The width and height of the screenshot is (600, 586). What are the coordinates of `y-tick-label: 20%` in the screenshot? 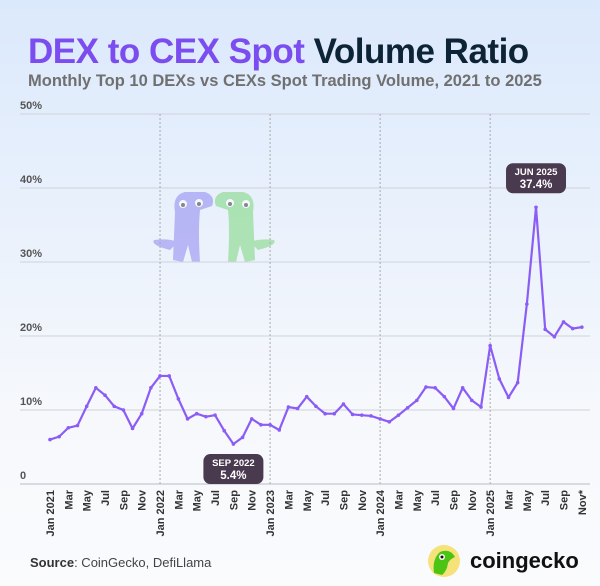 It's located at (31, 328).